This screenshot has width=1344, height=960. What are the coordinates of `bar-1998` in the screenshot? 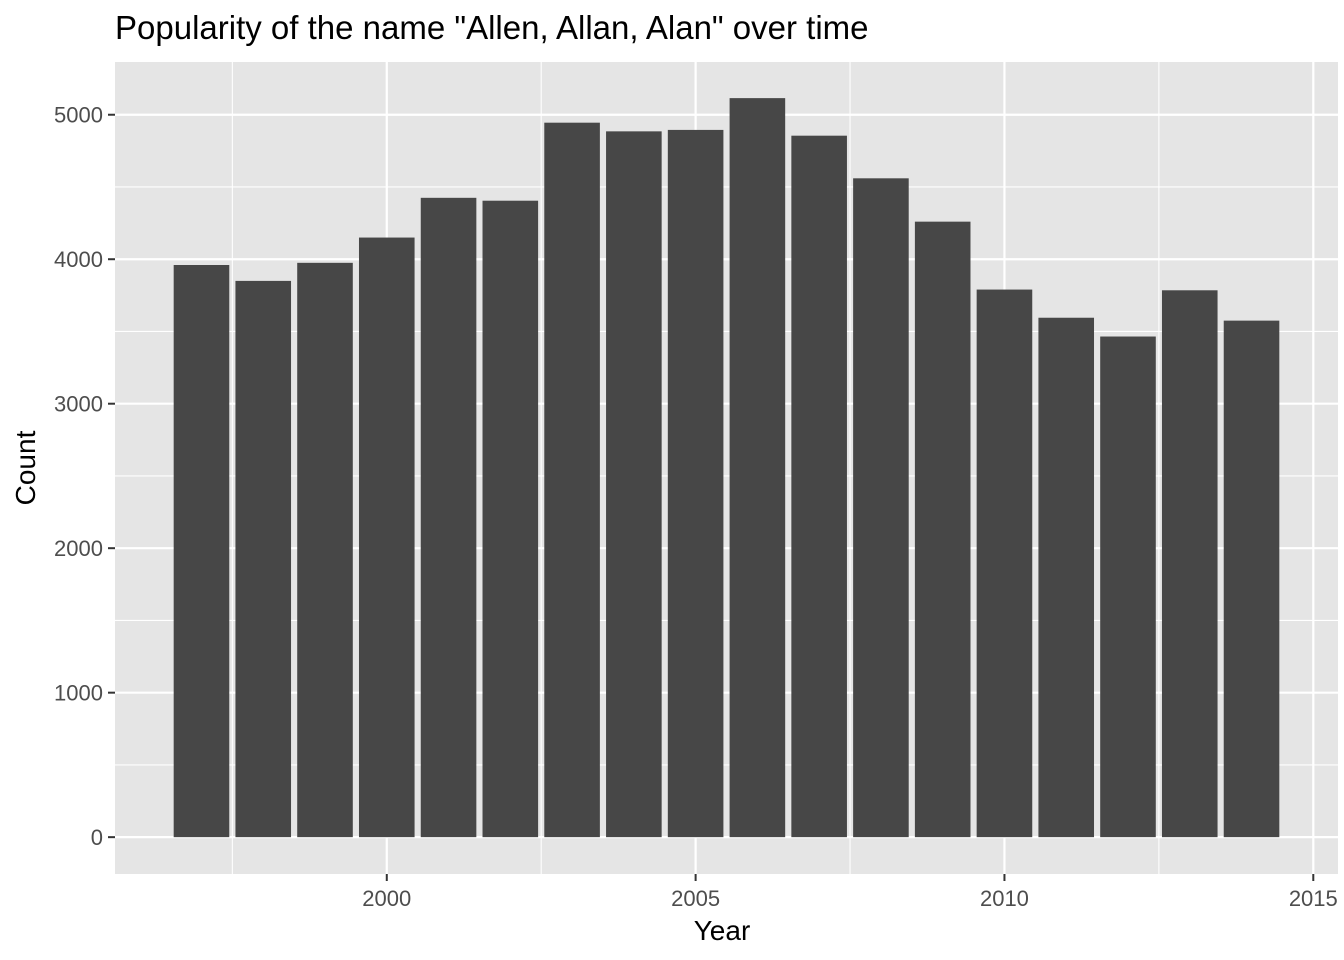 It's located at (263, 559).